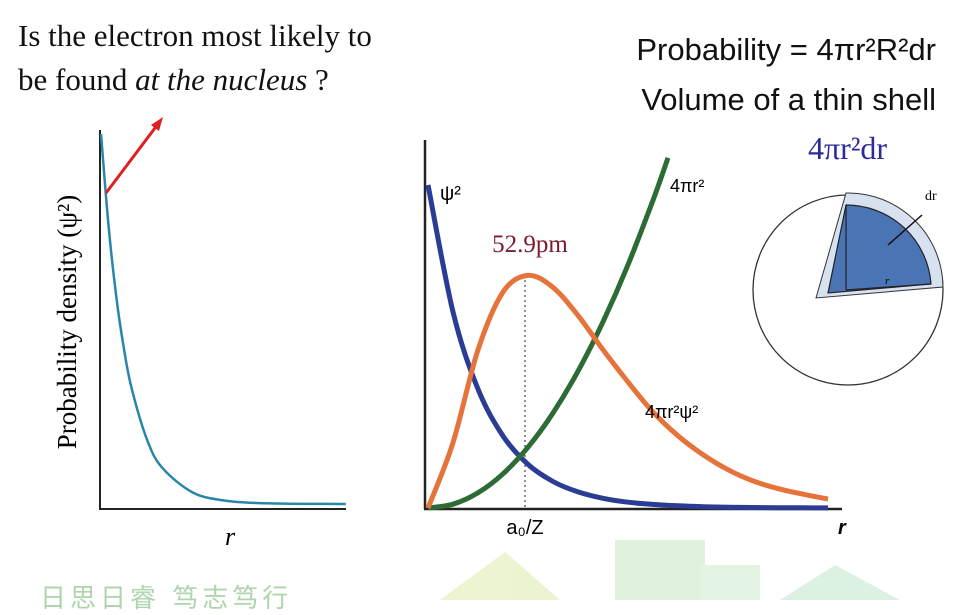 This screenshot has width=960, height=615. I want to click on shell-volume-caption: Volume of a thin shell, so click(788, 99).